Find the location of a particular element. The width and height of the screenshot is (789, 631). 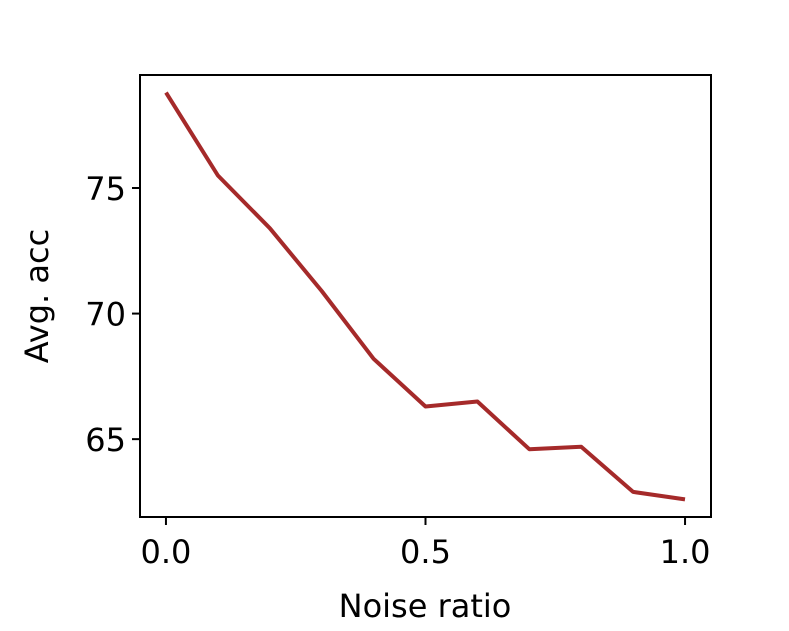

y-tick-label: 70 is located at coordinates (105, 315).